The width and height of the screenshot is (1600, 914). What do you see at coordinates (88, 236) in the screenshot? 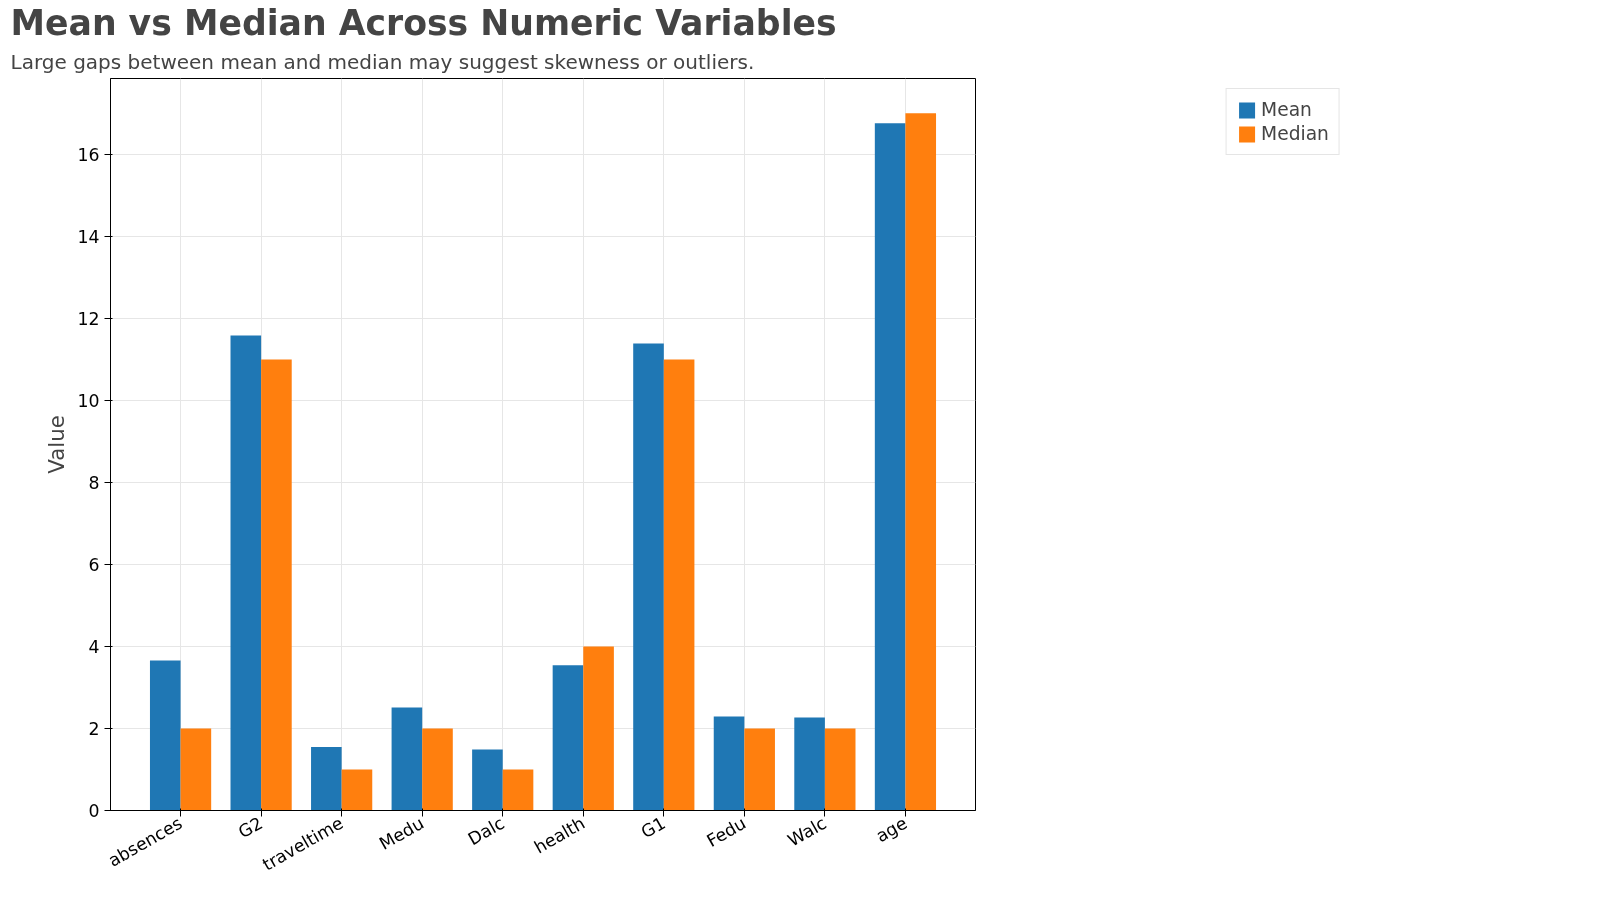
I see `y-tick-label: 14` at bounding box center [88, 236].